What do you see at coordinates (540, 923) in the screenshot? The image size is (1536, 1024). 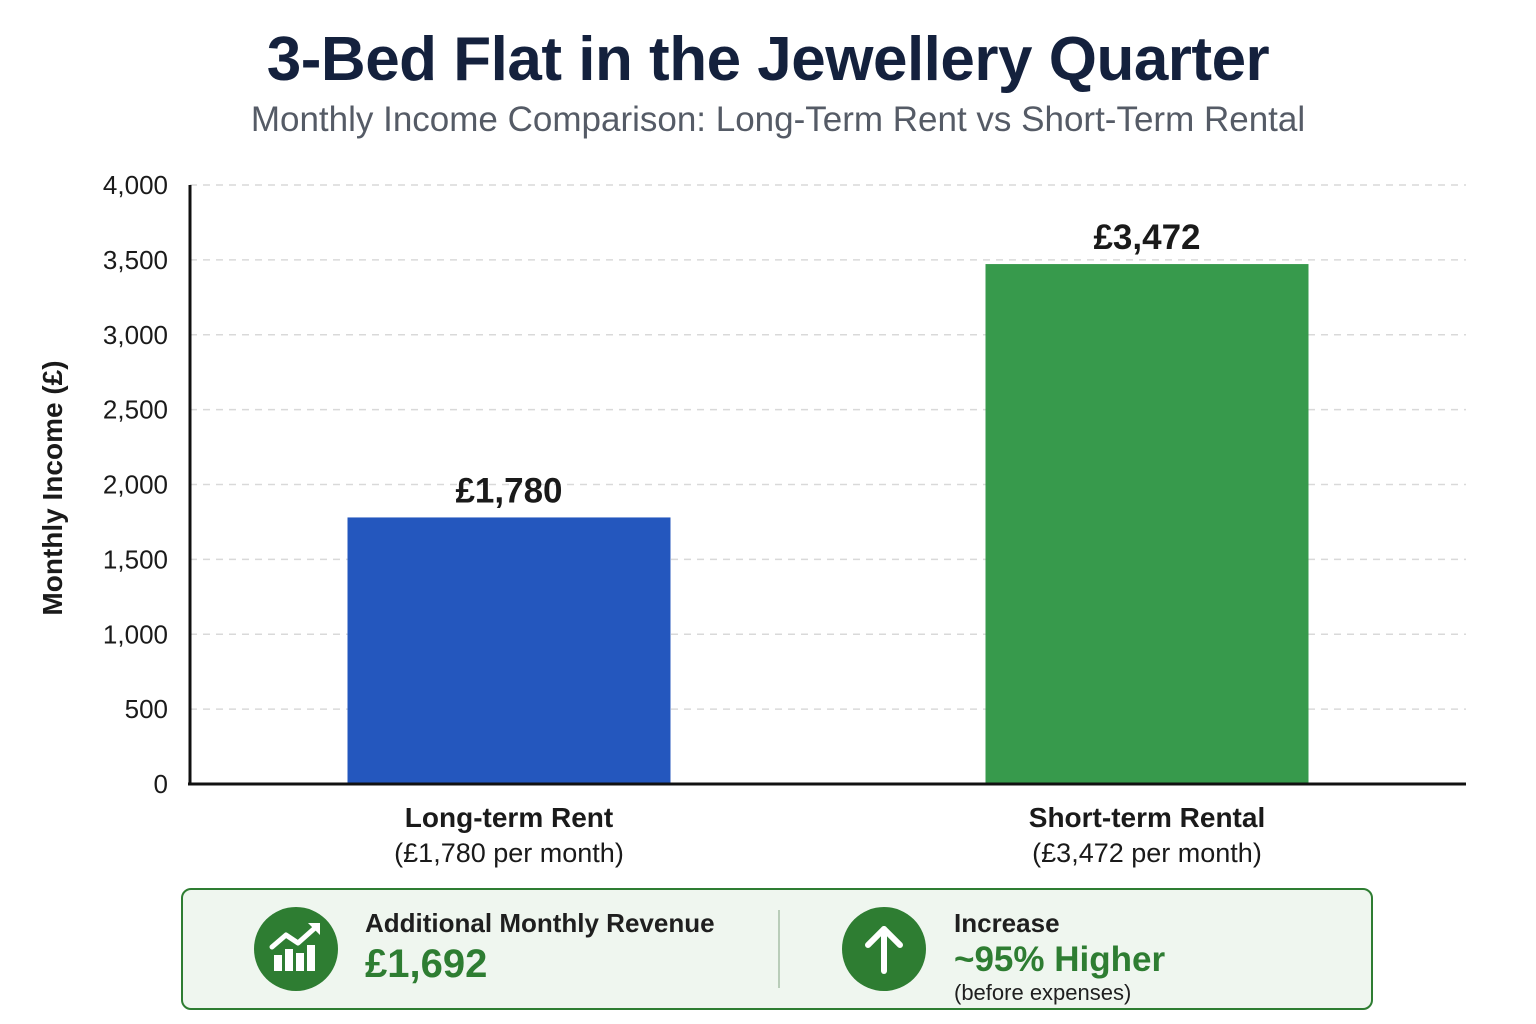 I see `revenue-label: Additional Monthly Revenue` at bounding box center [540, 923].